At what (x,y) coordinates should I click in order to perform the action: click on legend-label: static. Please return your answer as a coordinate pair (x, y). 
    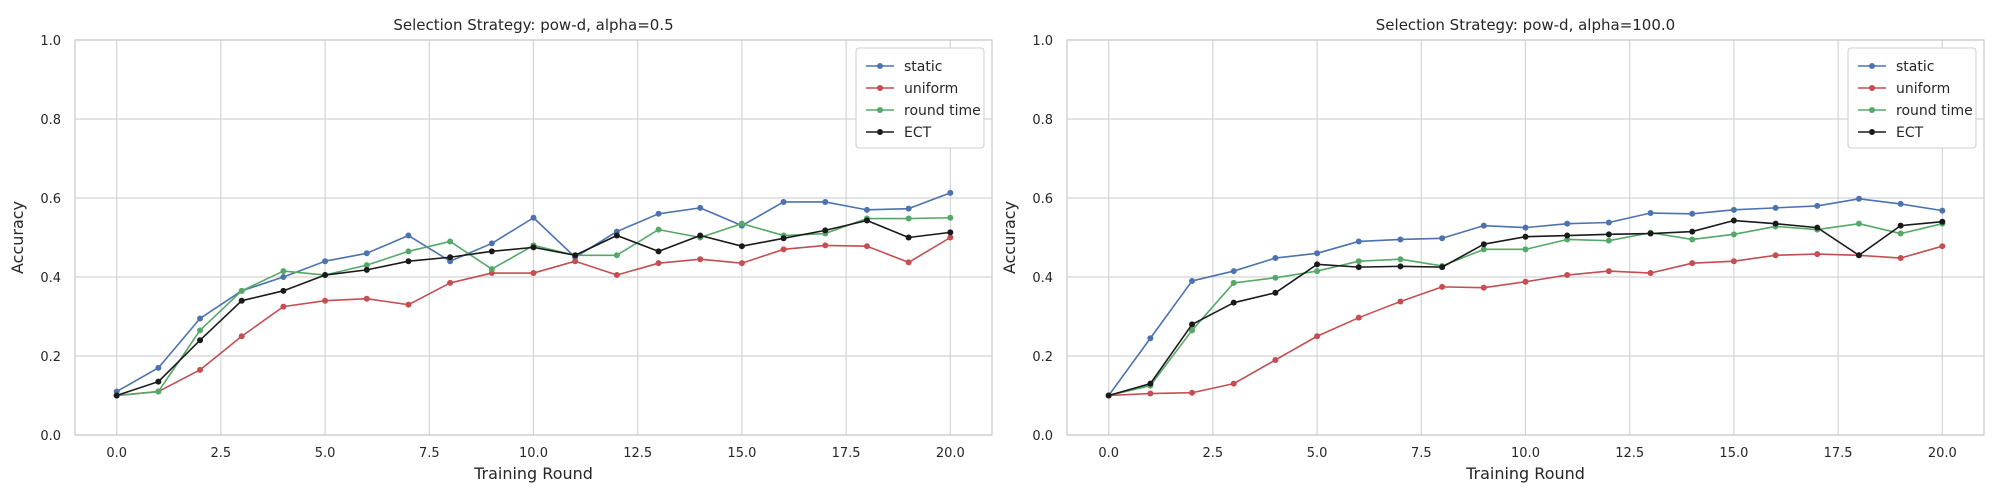
    Looking at the image, I should click on (1915, 67).